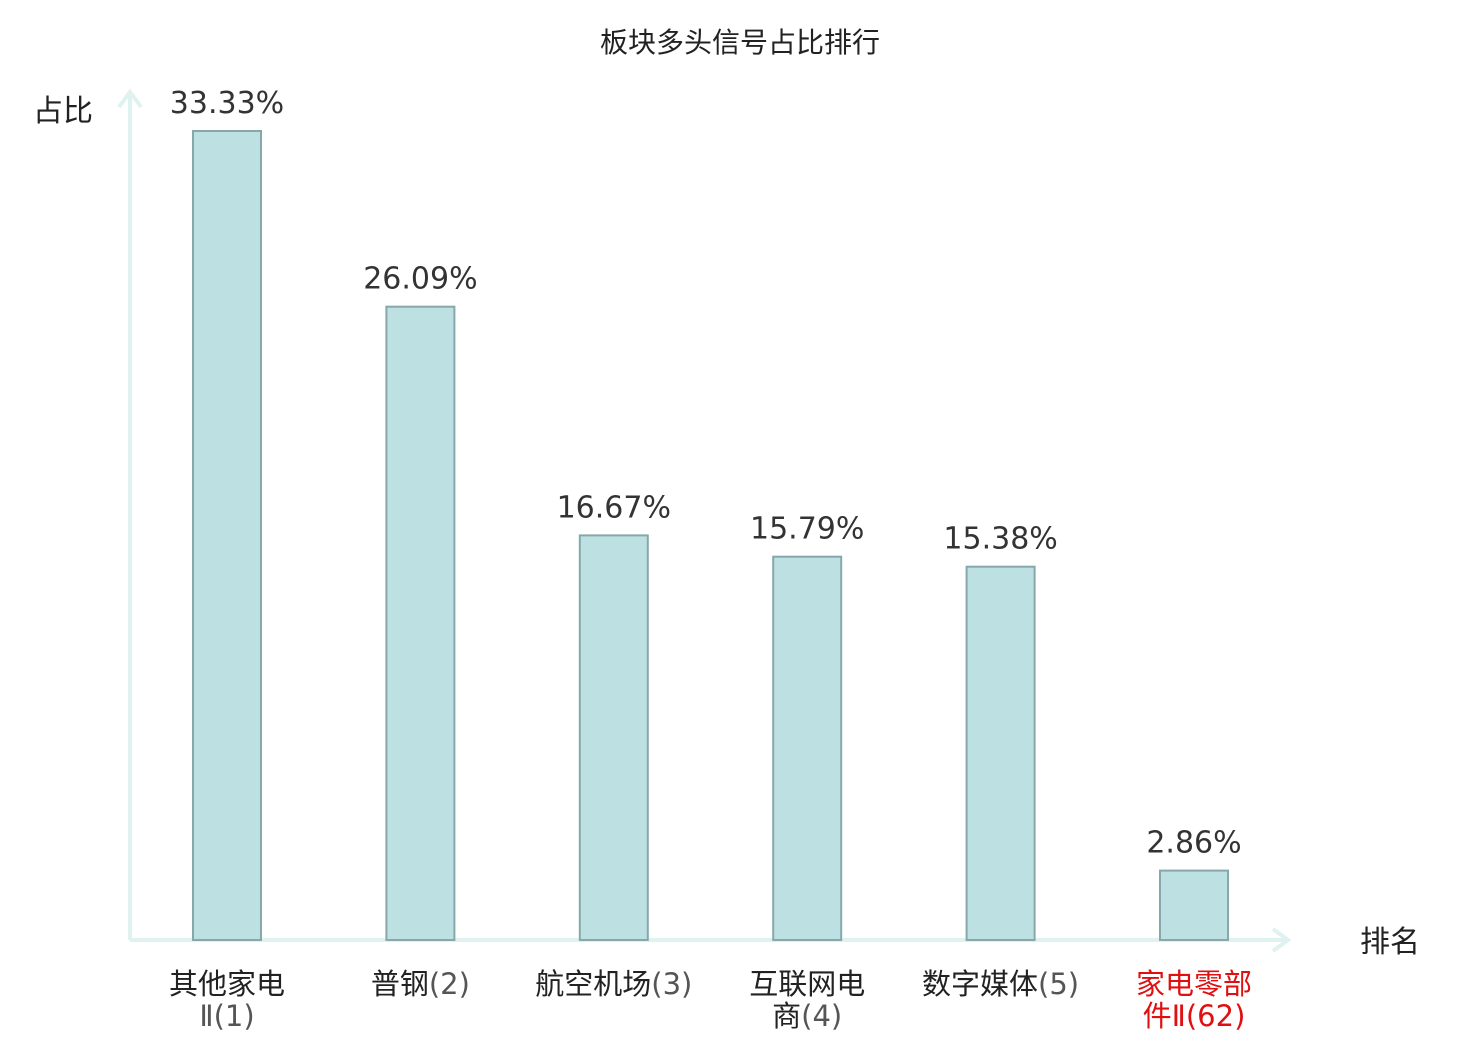 The width and height of the screenshot is (1480, 1040). What do you see at coordinates (614, 507) in the screenshot?
I see `data-label: 16.67%` at bounding box center [614, 507].